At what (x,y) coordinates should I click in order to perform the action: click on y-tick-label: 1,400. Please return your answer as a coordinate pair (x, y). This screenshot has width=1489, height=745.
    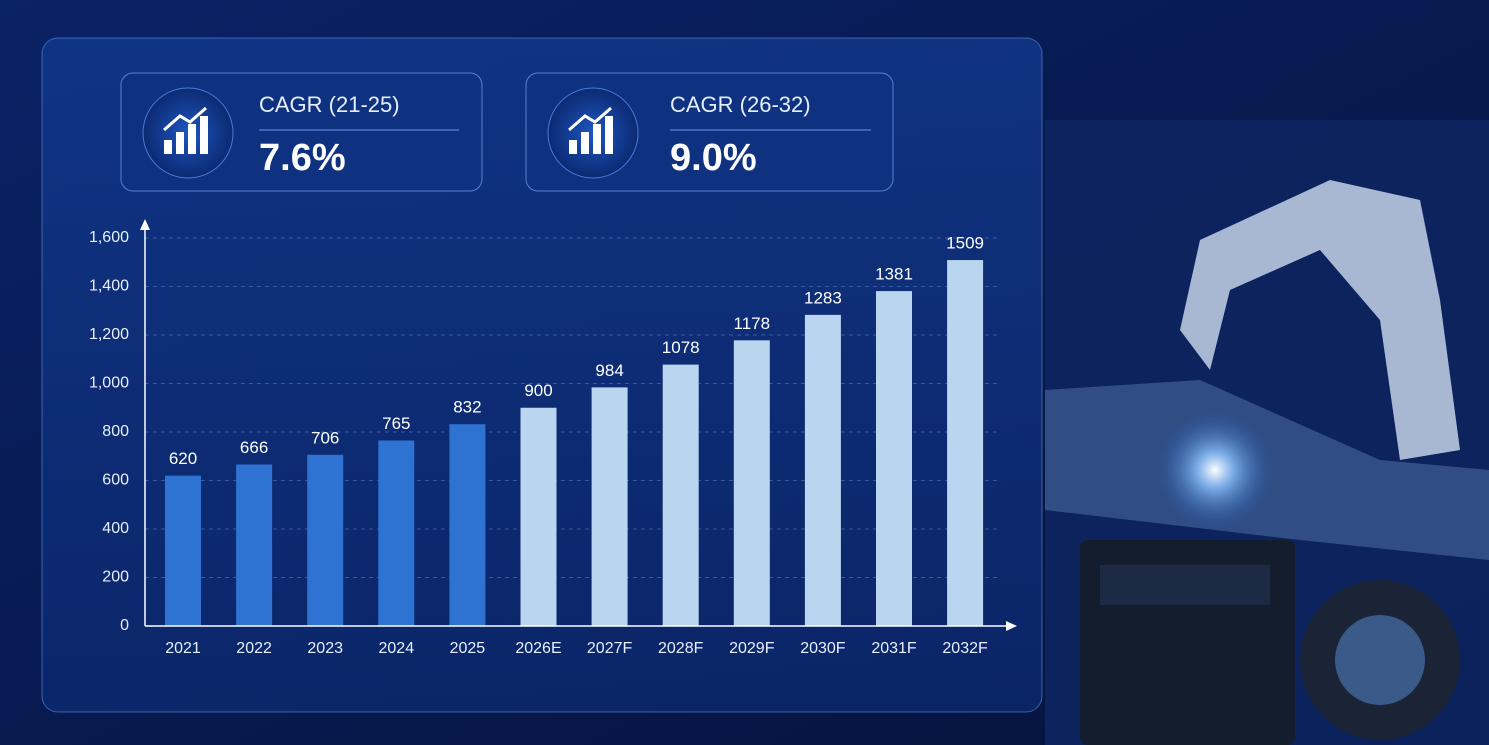
    Looking at the image, I should click on (109, 286).